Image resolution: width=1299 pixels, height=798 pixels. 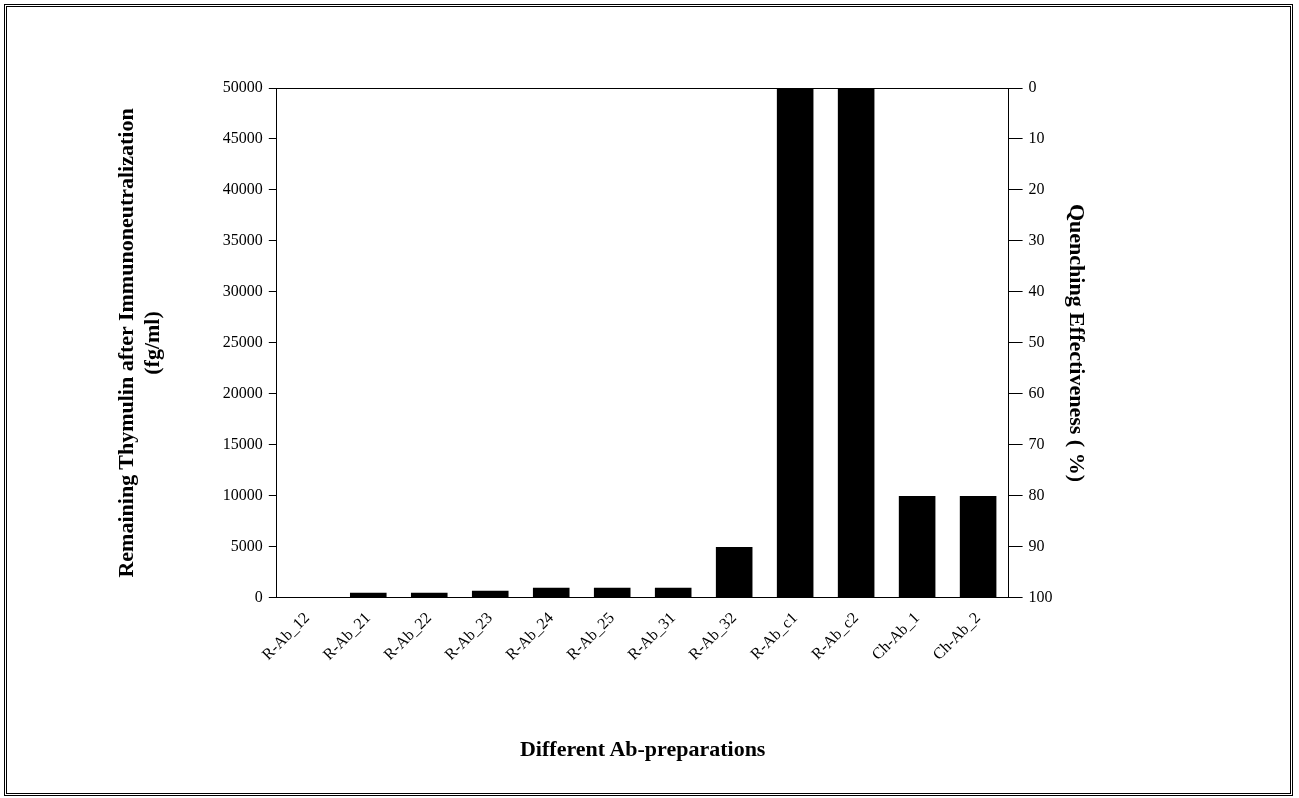 What do you see at coordinates (1078, 342) in the screenshot?
I see `y2-axis-title: Quenching Effectiveness ( %)` at bounding box center [1078, 342].